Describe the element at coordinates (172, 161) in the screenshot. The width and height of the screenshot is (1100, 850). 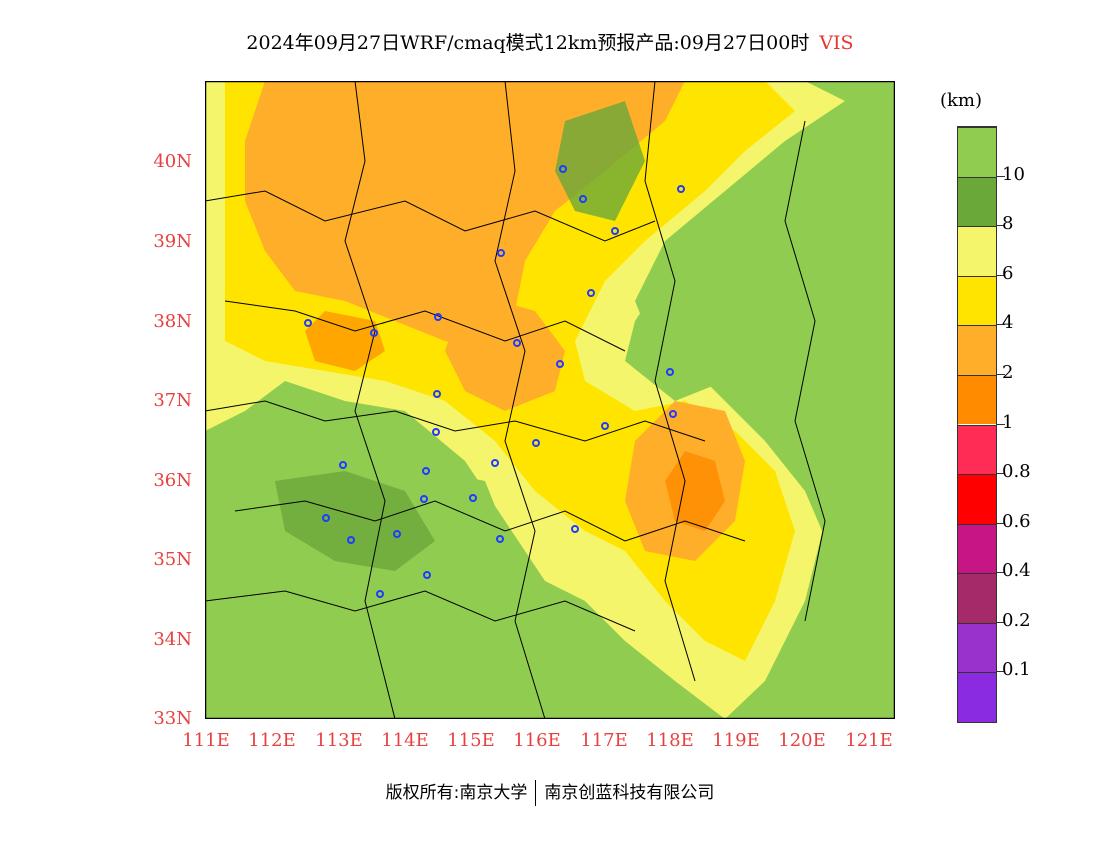
I see `lat-label-40n: 40N` at that location.